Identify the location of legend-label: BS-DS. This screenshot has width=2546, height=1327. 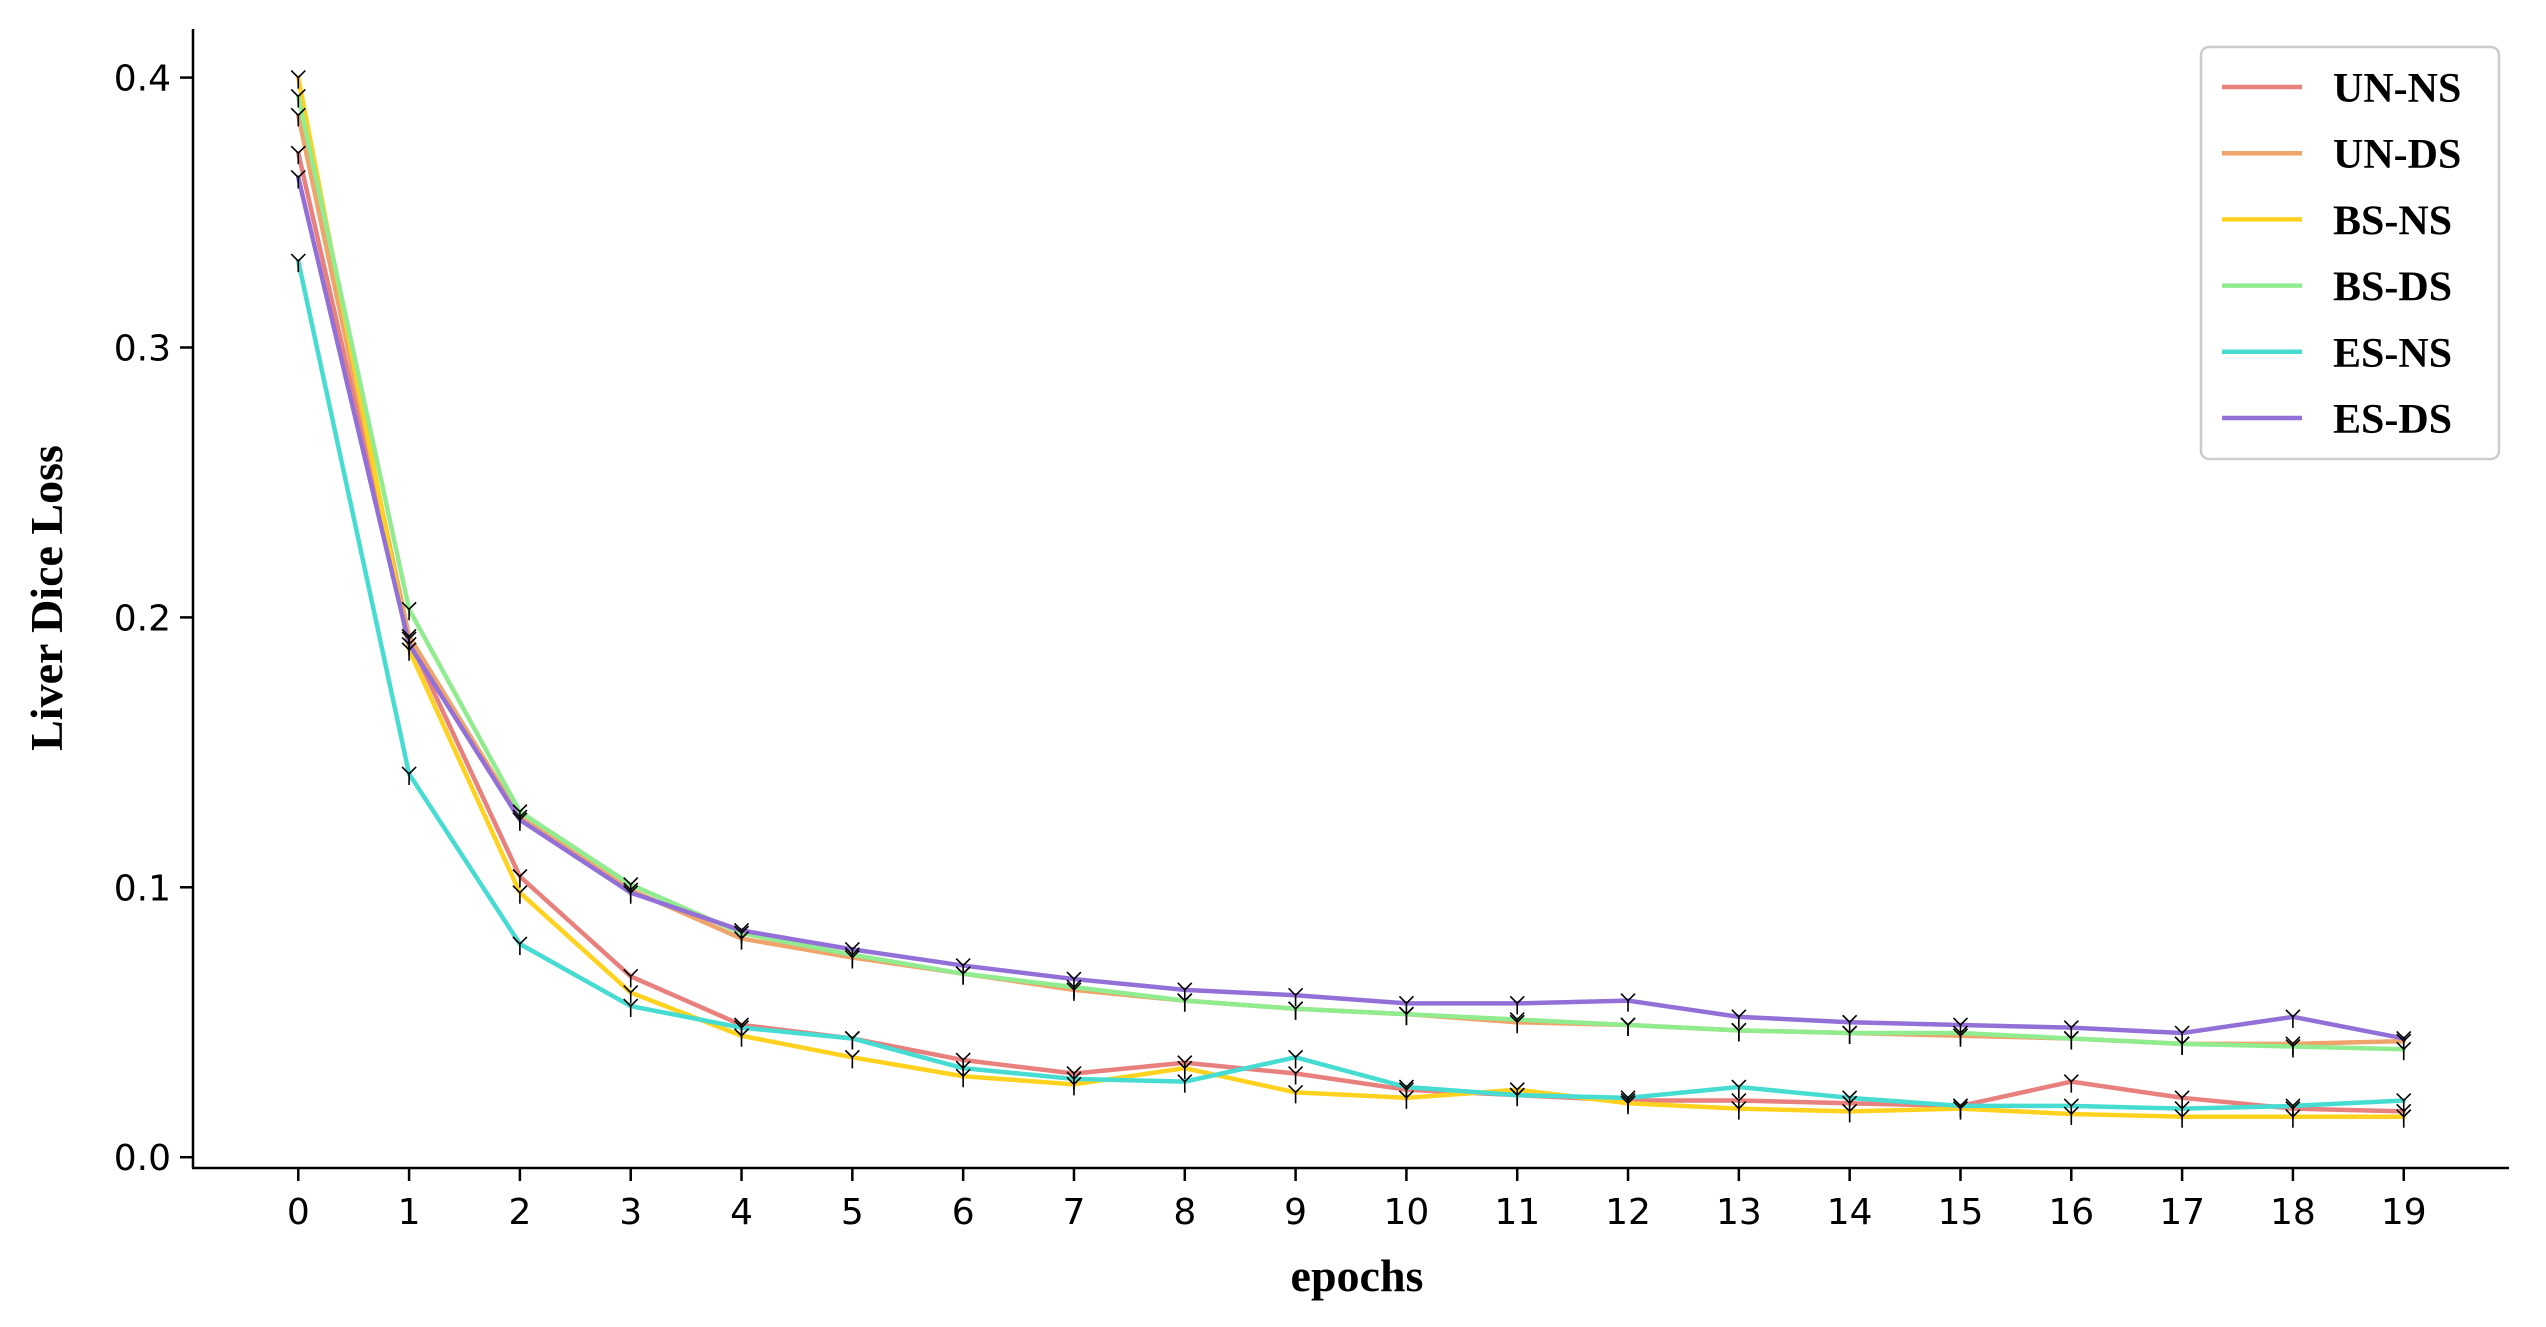
(2392, 288).